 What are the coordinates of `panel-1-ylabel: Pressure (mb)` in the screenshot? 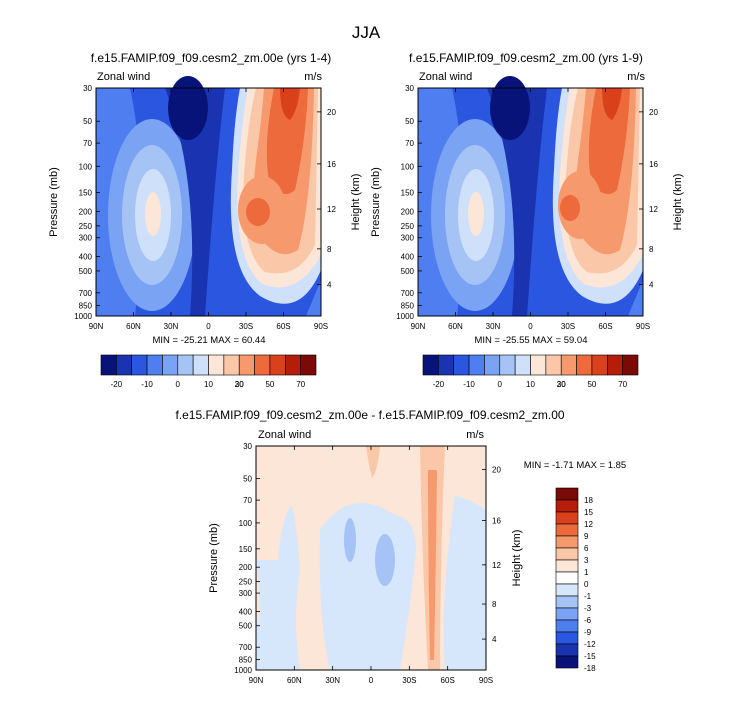 It's located at (54, 202).